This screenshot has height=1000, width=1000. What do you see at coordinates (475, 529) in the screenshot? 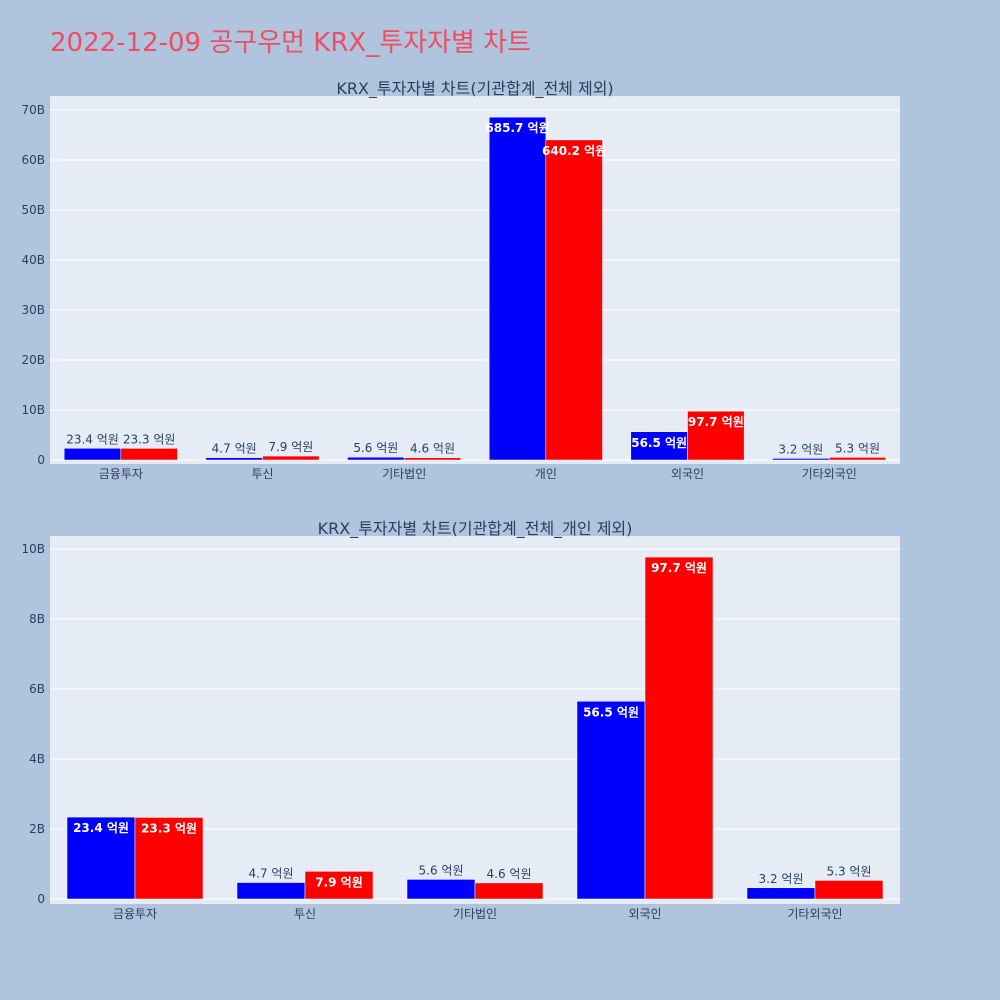
I see `chart-title: KRX_투자자별 차트(기관합계_전체_개인 제외)` at bounding box center [475, 529].